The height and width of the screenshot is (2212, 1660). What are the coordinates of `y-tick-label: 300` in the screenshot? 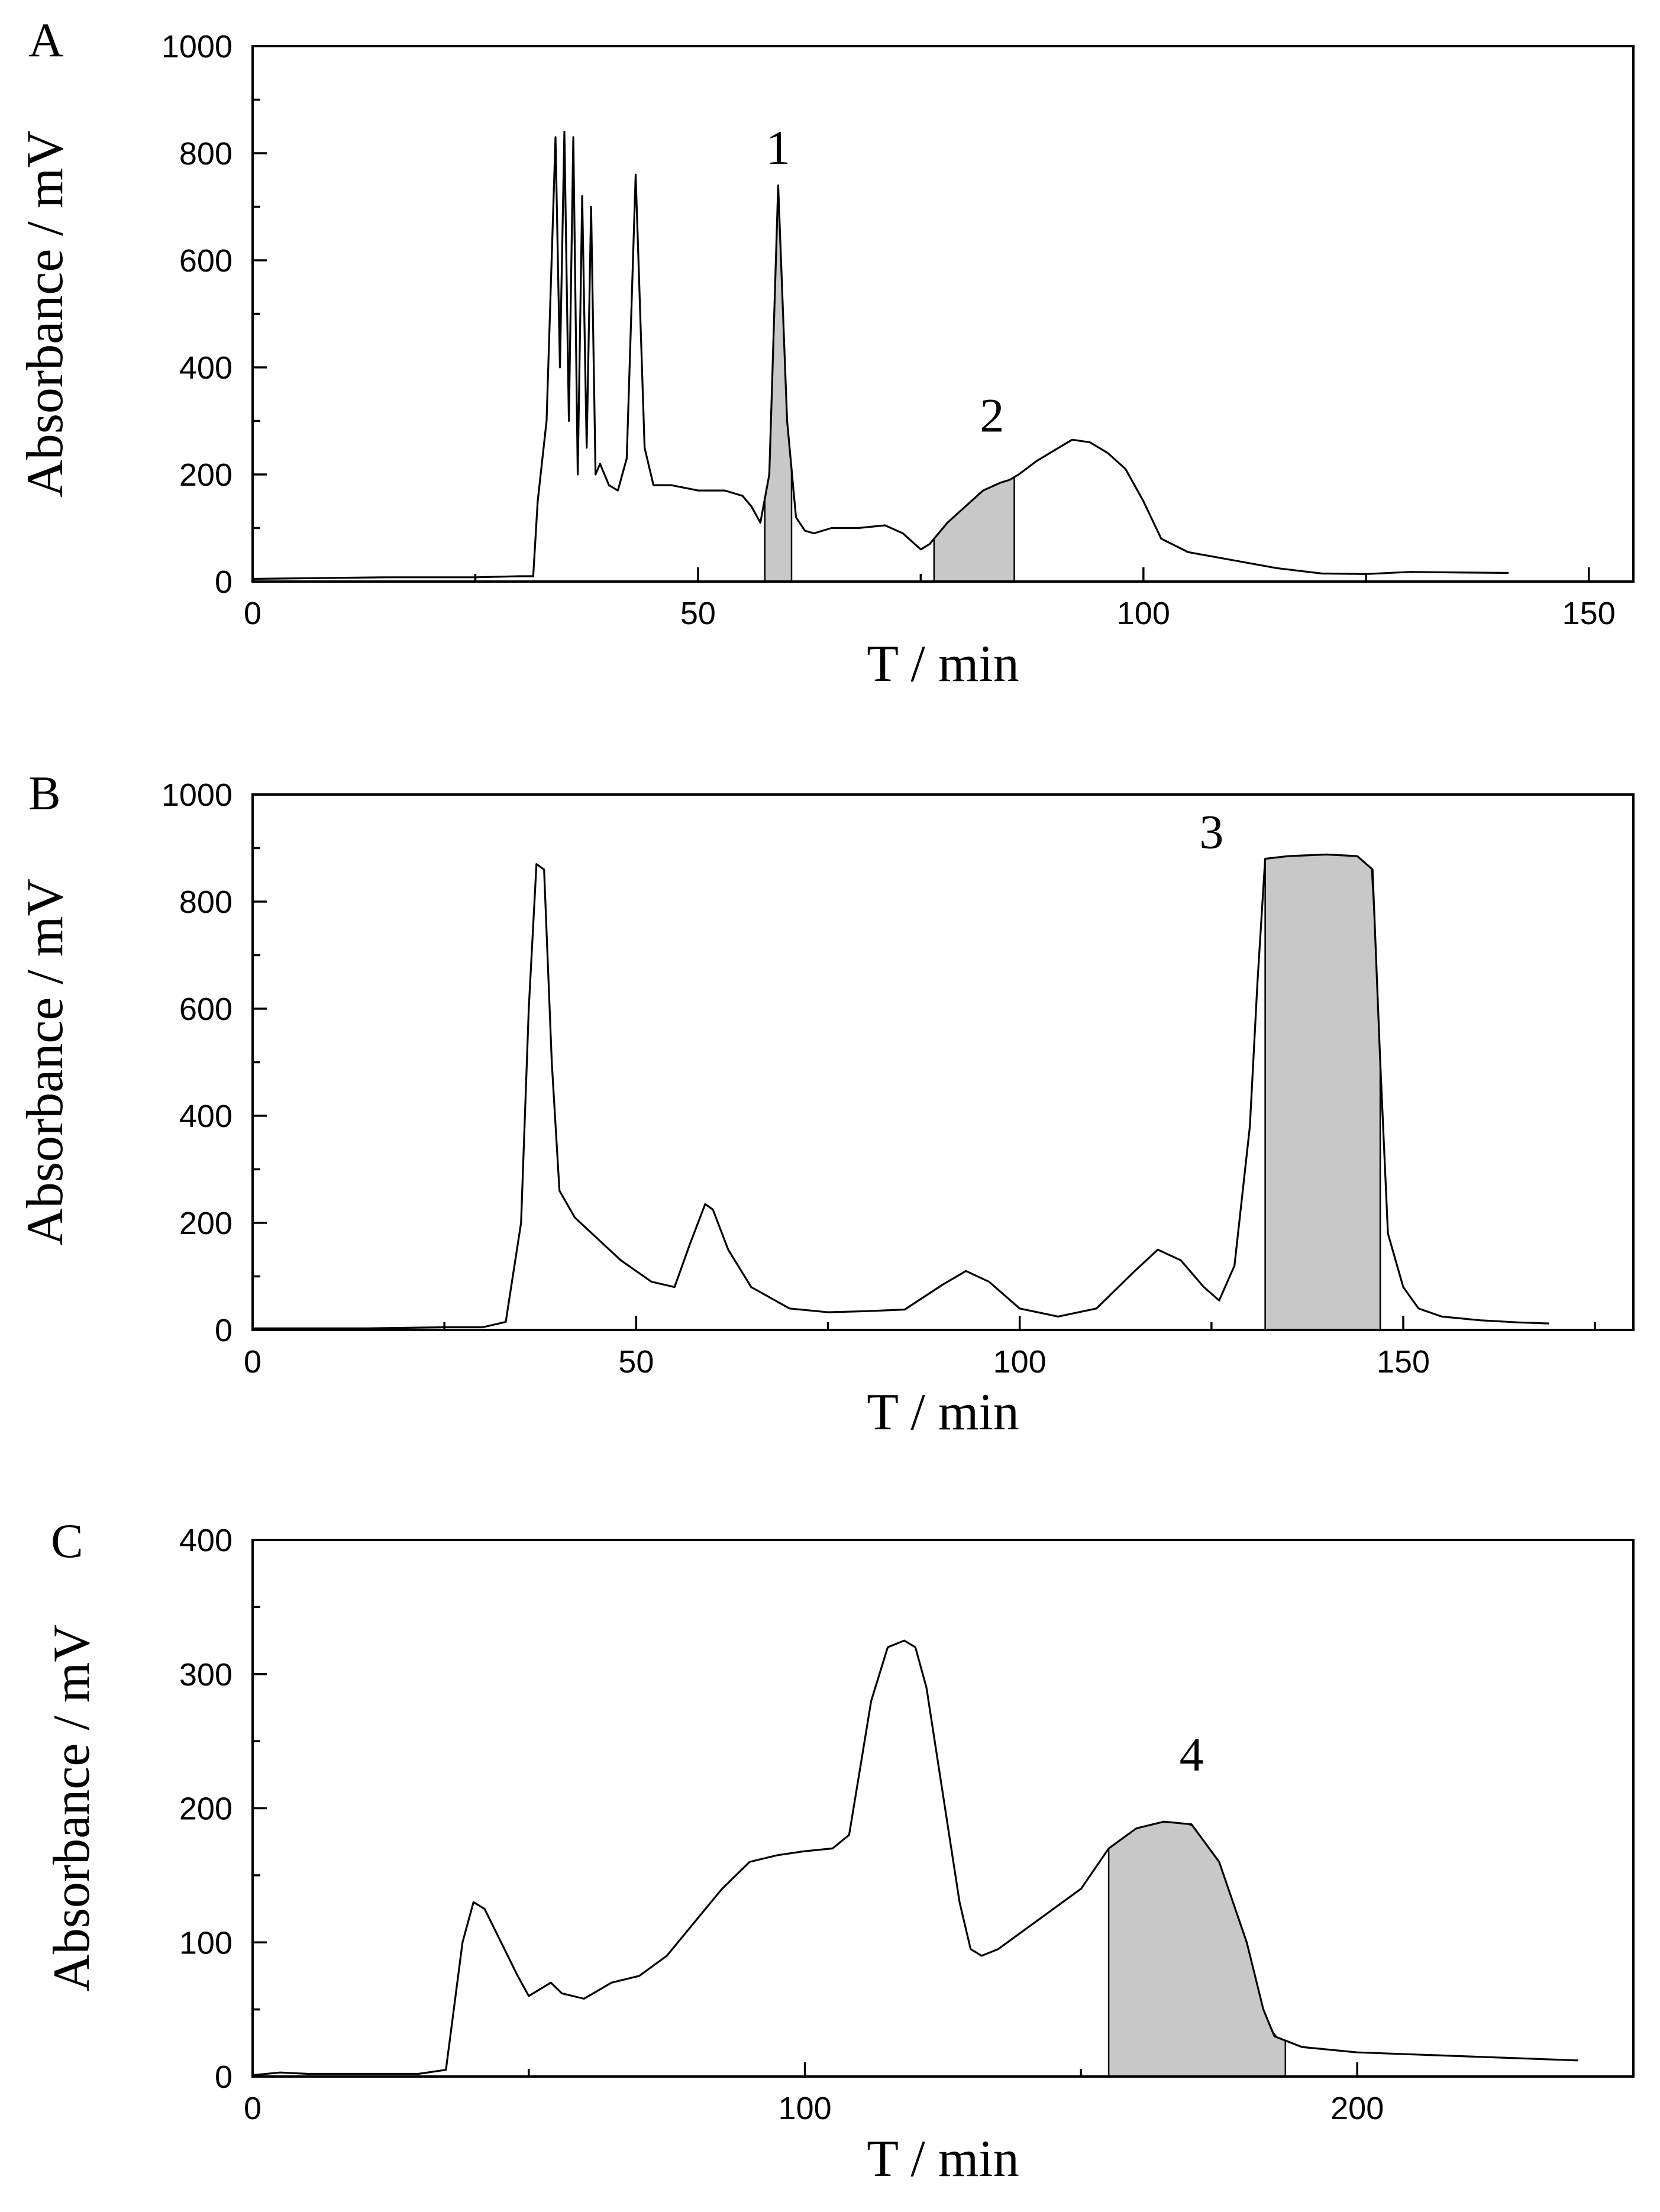 It's located at (206, 1675).